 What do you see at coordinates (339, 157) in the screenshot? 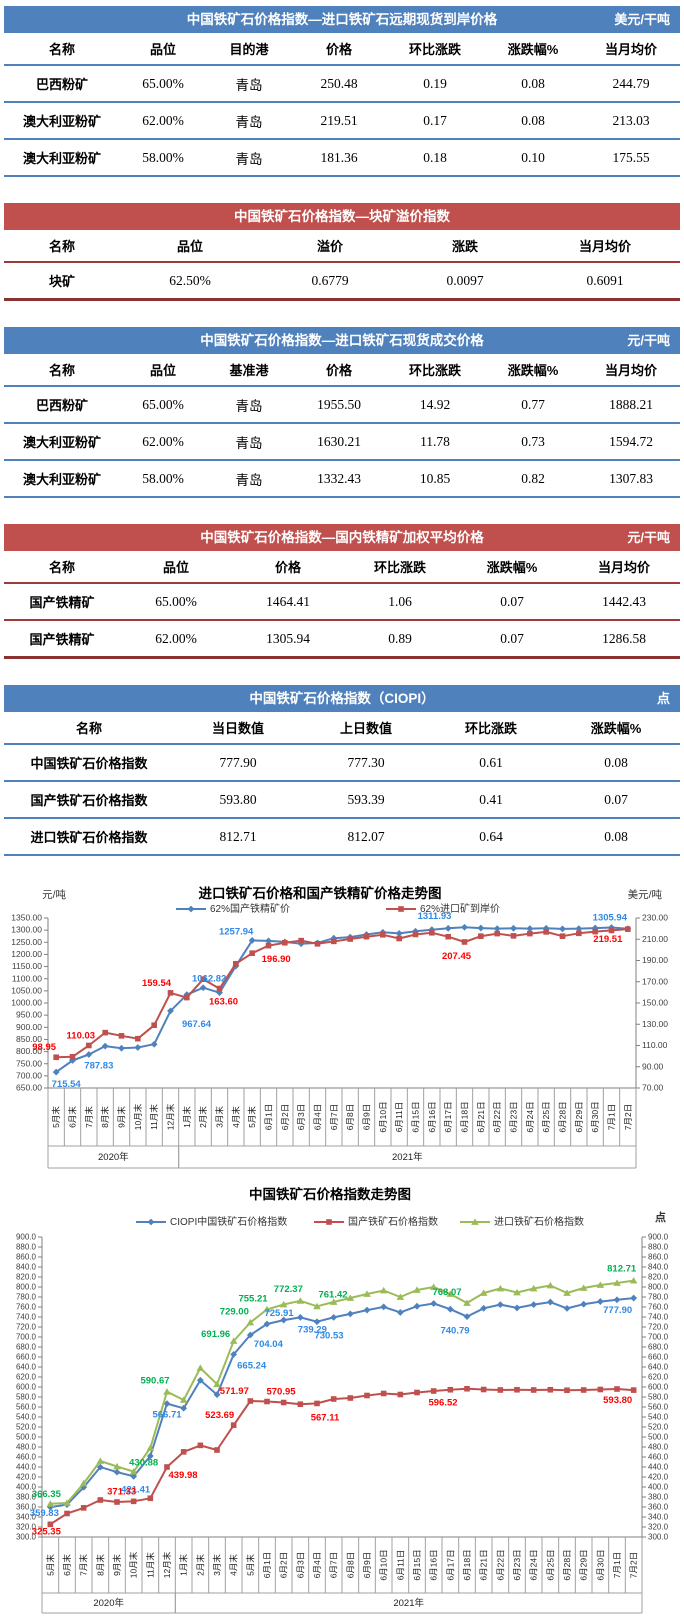
I see `cell-value: 181.36` at bounding box center [339, 157].